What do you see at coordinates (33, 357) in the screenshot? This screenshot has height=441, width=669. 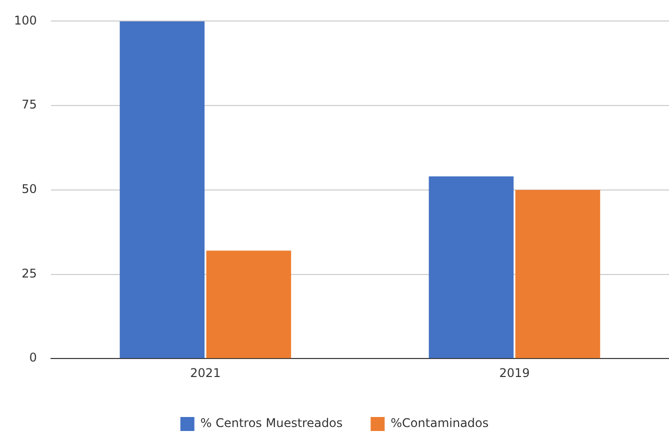 I see `y-tick-label: 0` at bounding box center [33, 357].